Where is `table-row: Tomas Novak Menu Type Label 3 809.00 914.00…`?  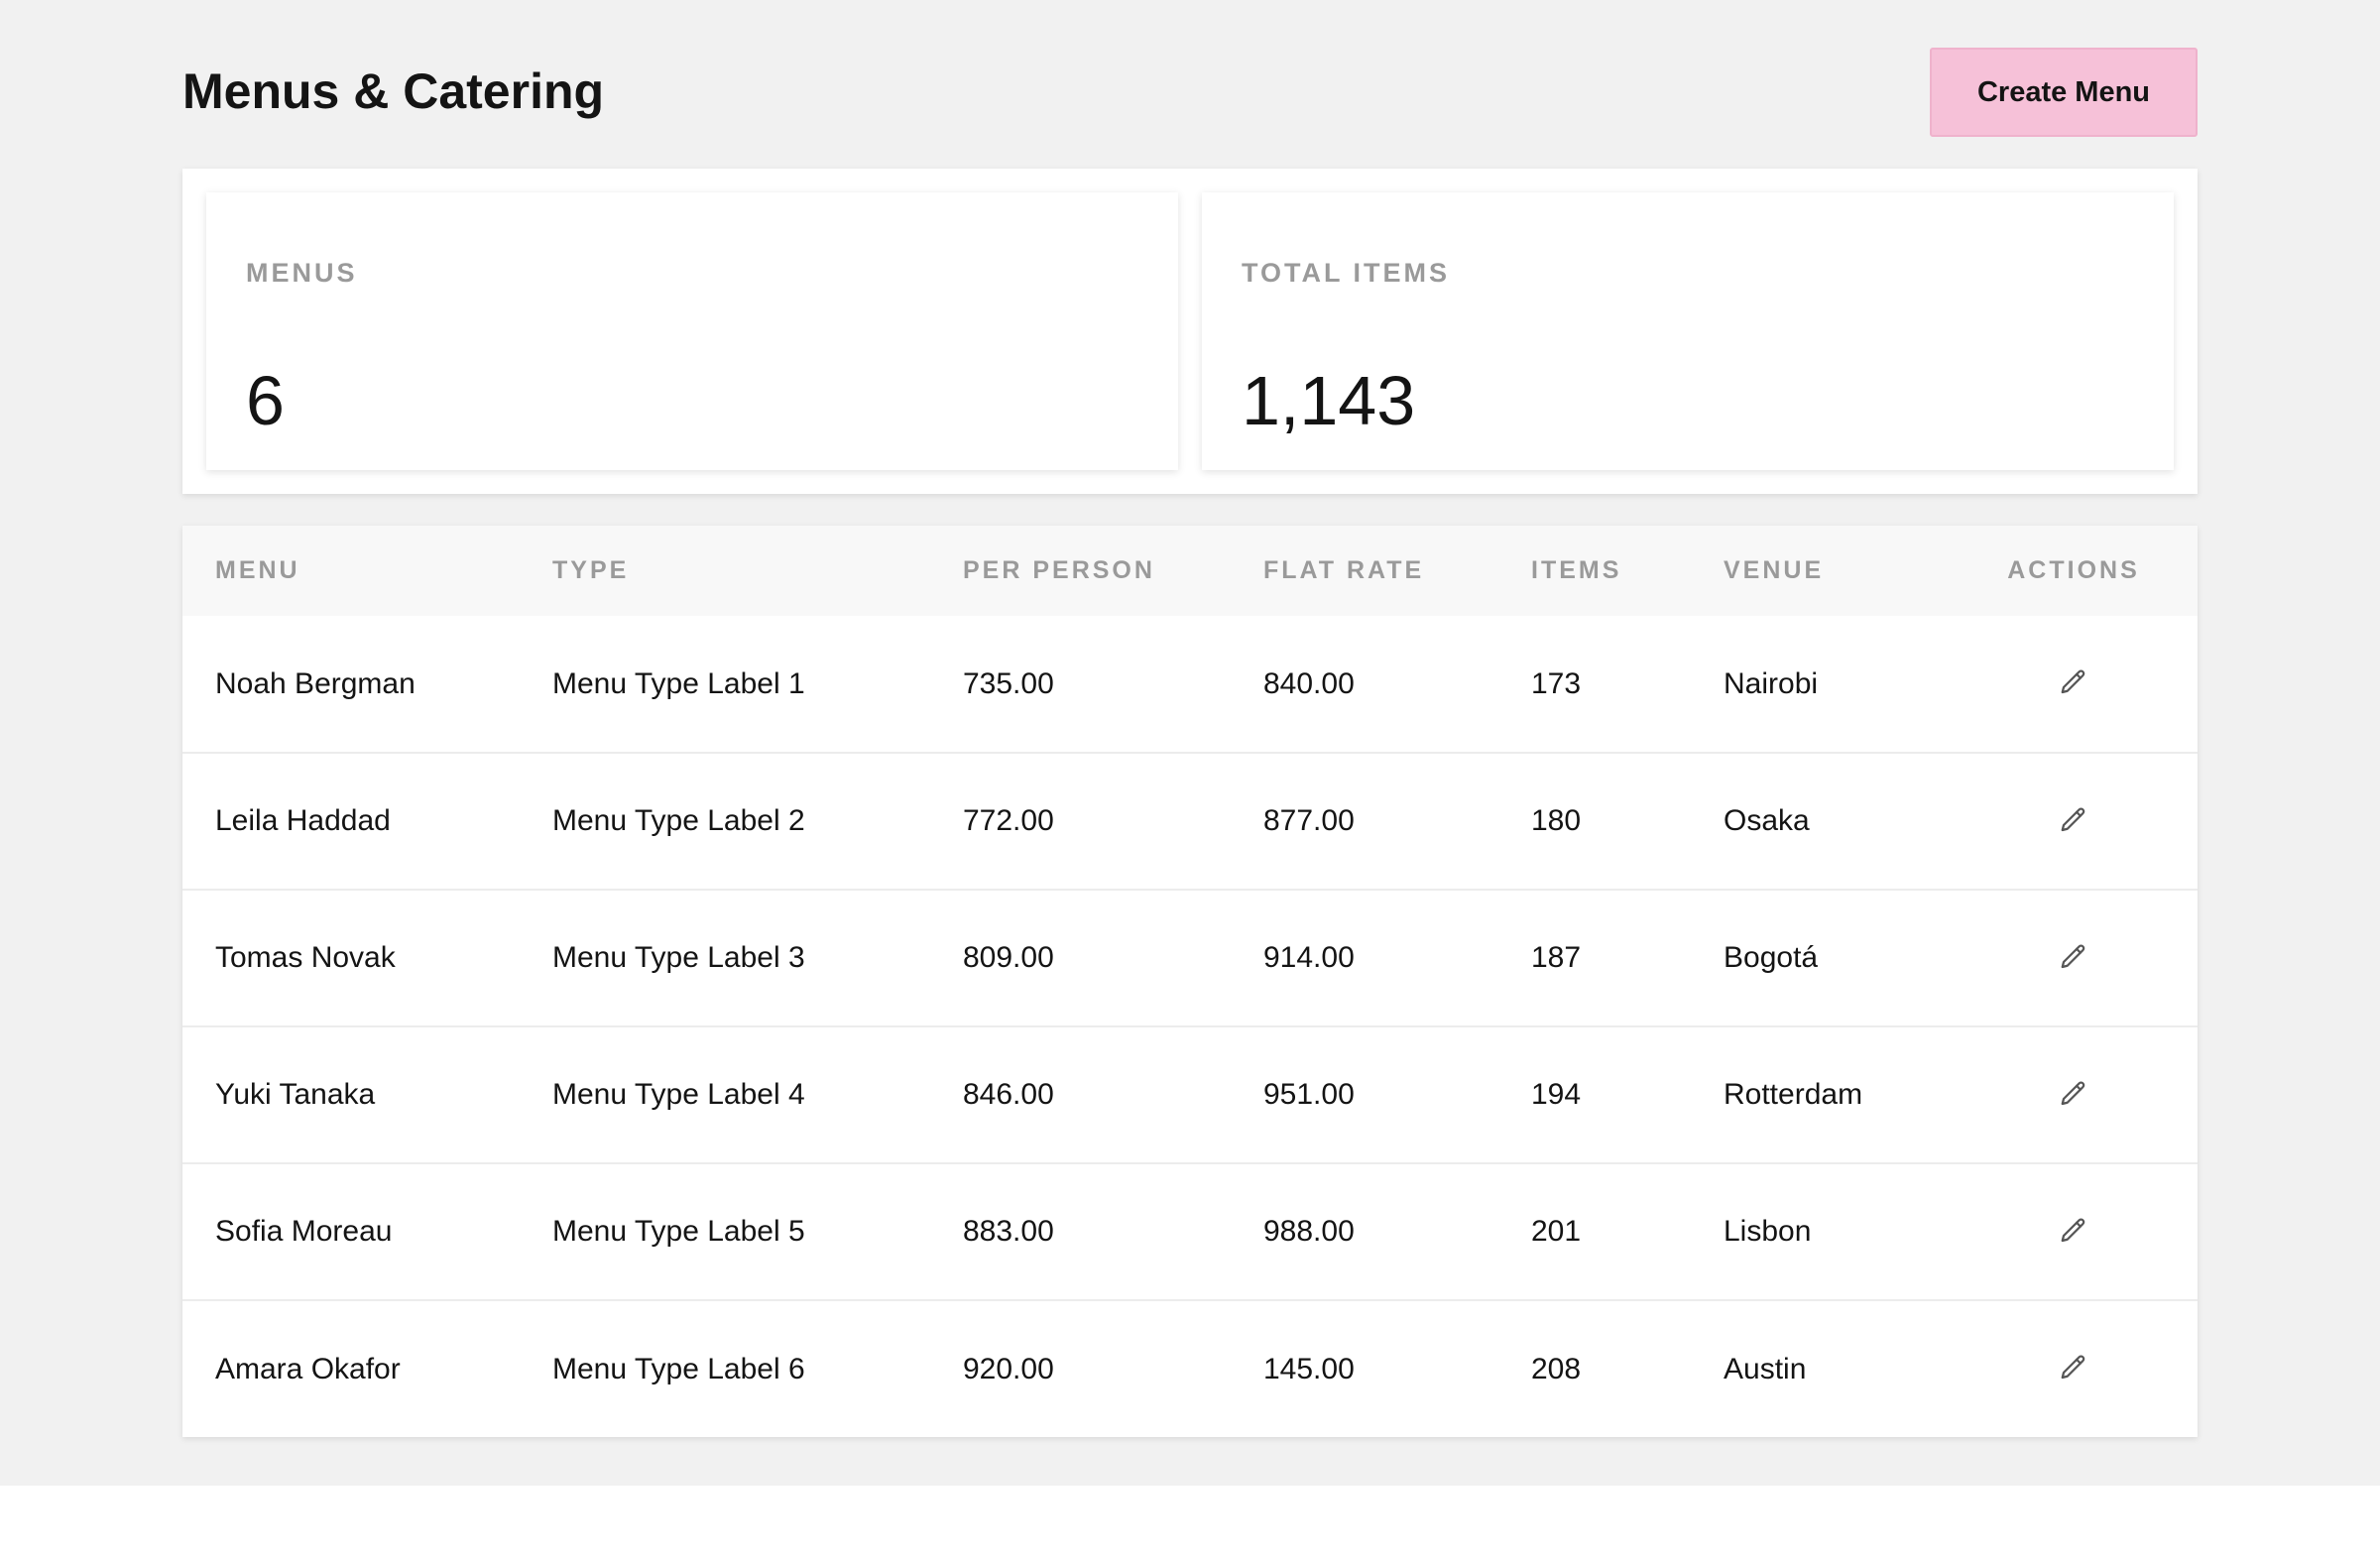 table-row: Tomas Novak Menu Type Label 3 809.00 914.00… is located at coordinates (1190, 958).